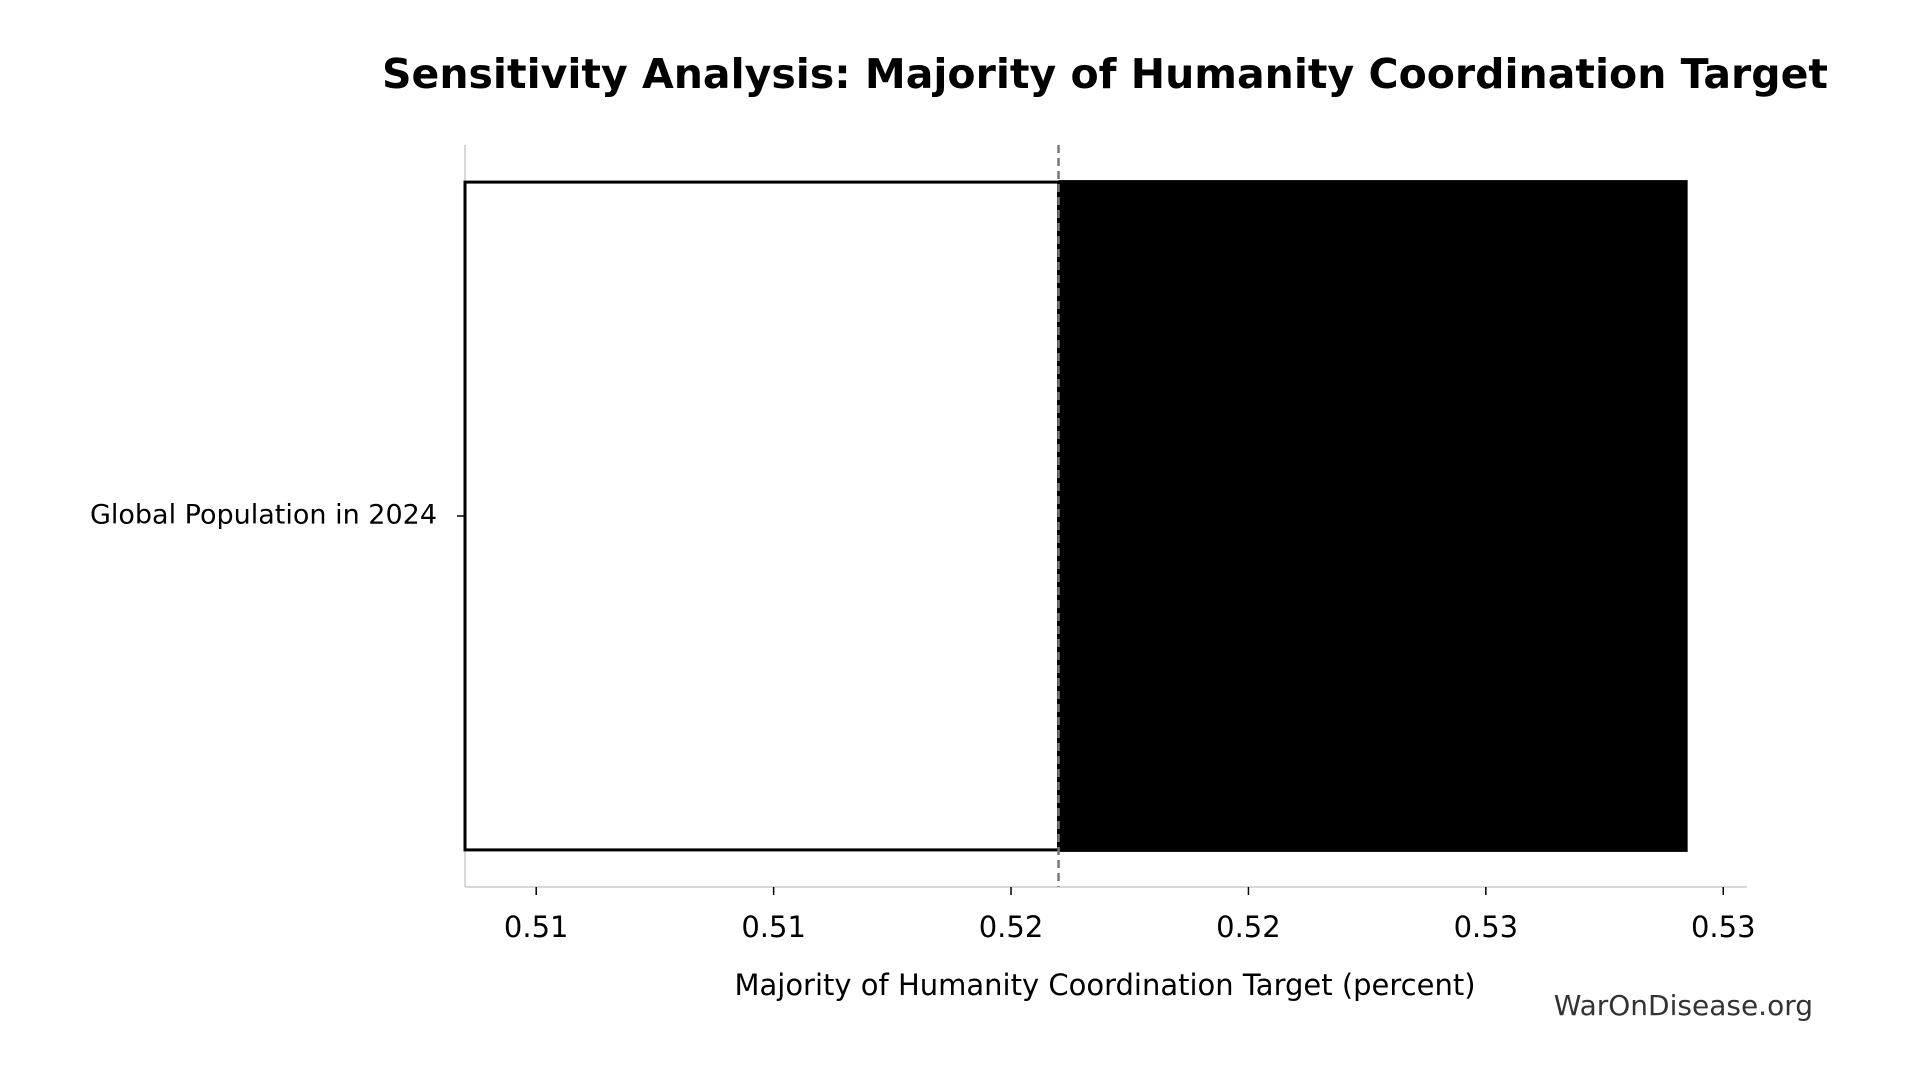 The width and height of the screenshot is (1911, 1075). Describe the element at coordinates (1683, 1005) in the screenshot. I see `watermark: WarOnDisease.org` at that location.